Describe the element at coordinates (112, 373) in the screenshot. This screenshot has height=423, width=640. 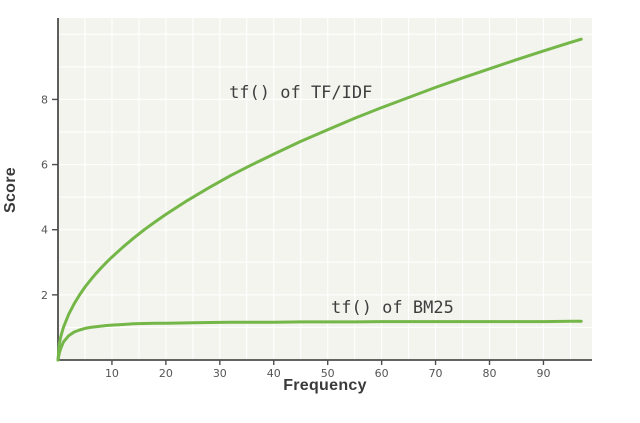
I see `x-tick-label: 10` at that location.